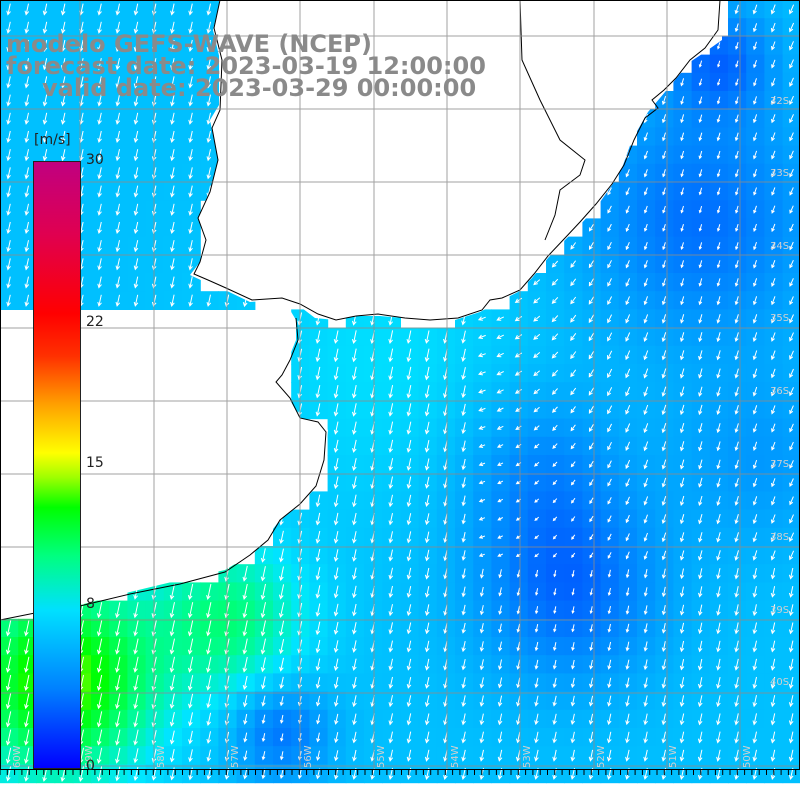 The height and width of the screenshot is (804, 800). Describe the element at coordinates (90, 766) in the screenshot. I see `colorbar-tick-label: 0` at that location.